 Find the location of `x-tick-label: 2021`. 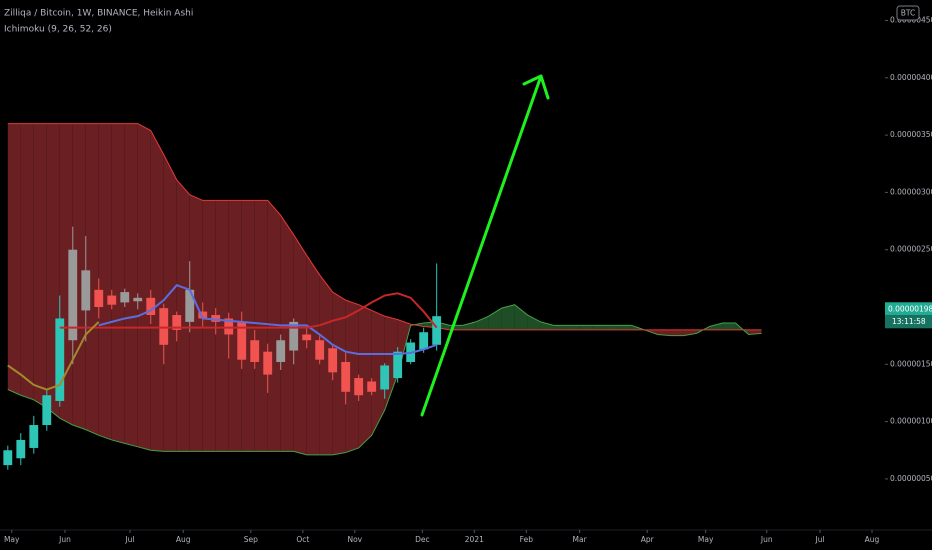

x-tick-label: 2021 is located at coordinates (474, 539).